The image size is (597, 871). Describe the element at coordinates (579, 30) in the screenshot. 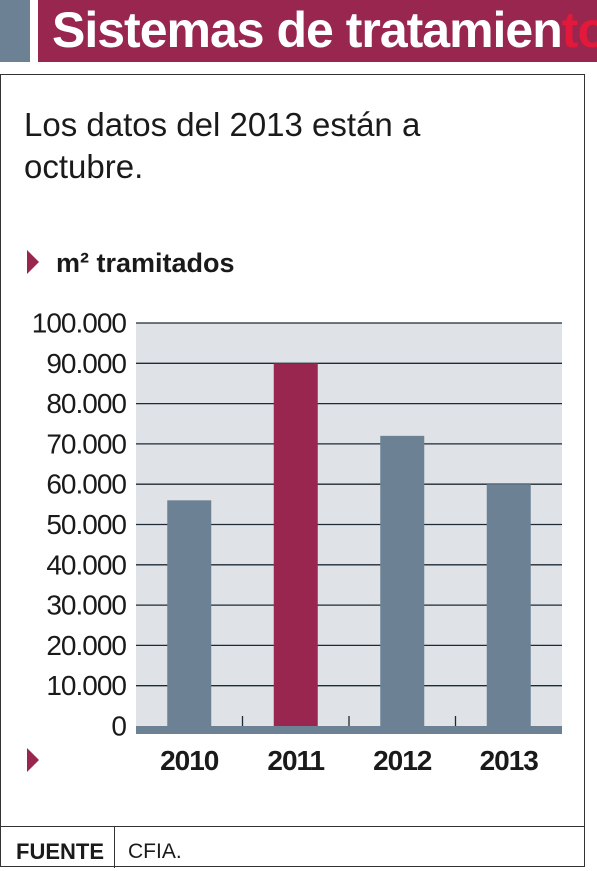

I see `title-tail-text: to` at that location.